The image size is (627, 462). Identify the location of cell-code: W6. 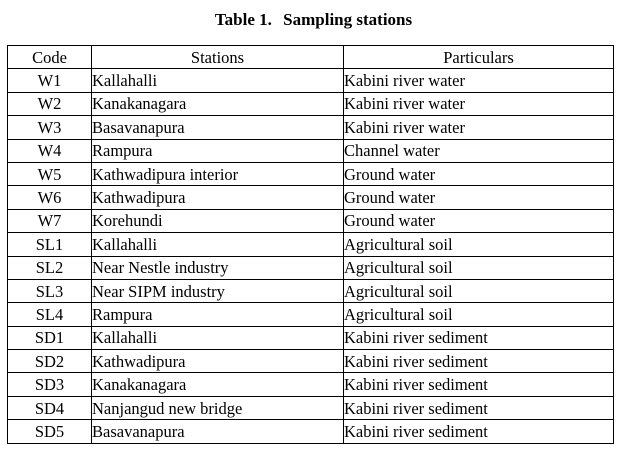
(49, 197).